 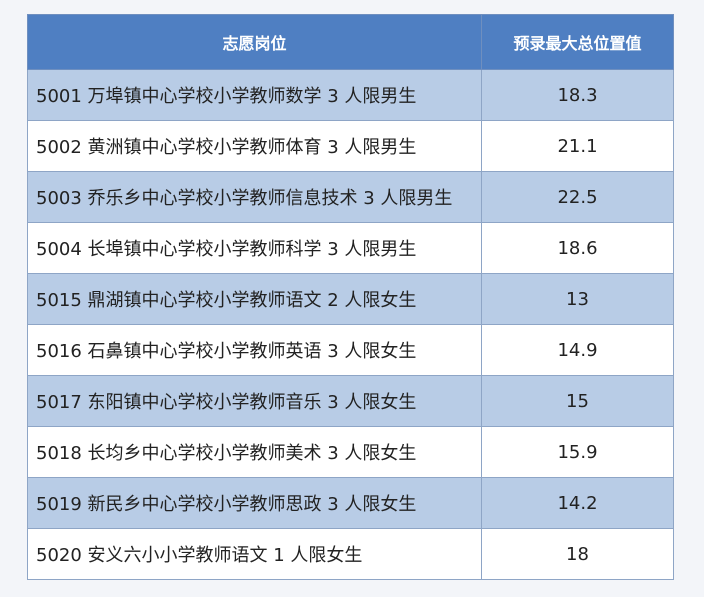 What do you see at coordinates (254, 197) in the screenshot?
I see `position-cell: 5003 乔乐乡中心学校小学教师信息技术 3 人限男生` at bounding box center [254, 197].